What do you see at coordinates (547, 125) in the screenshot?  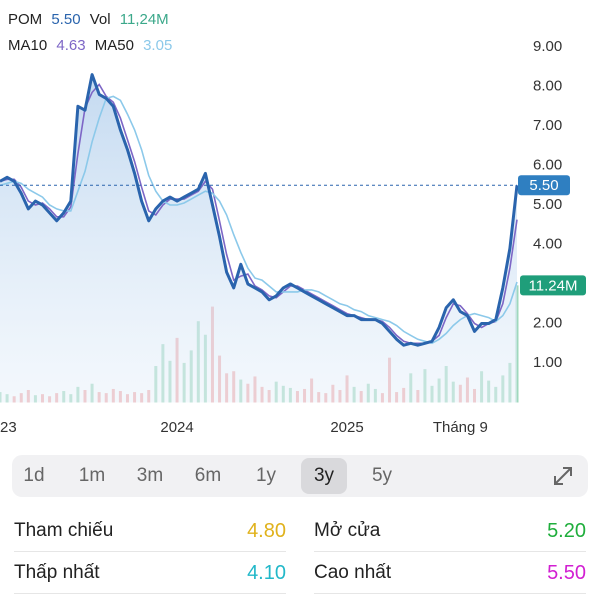 I see `y-tick-label: 7.00` at bounding box center [547, 125].